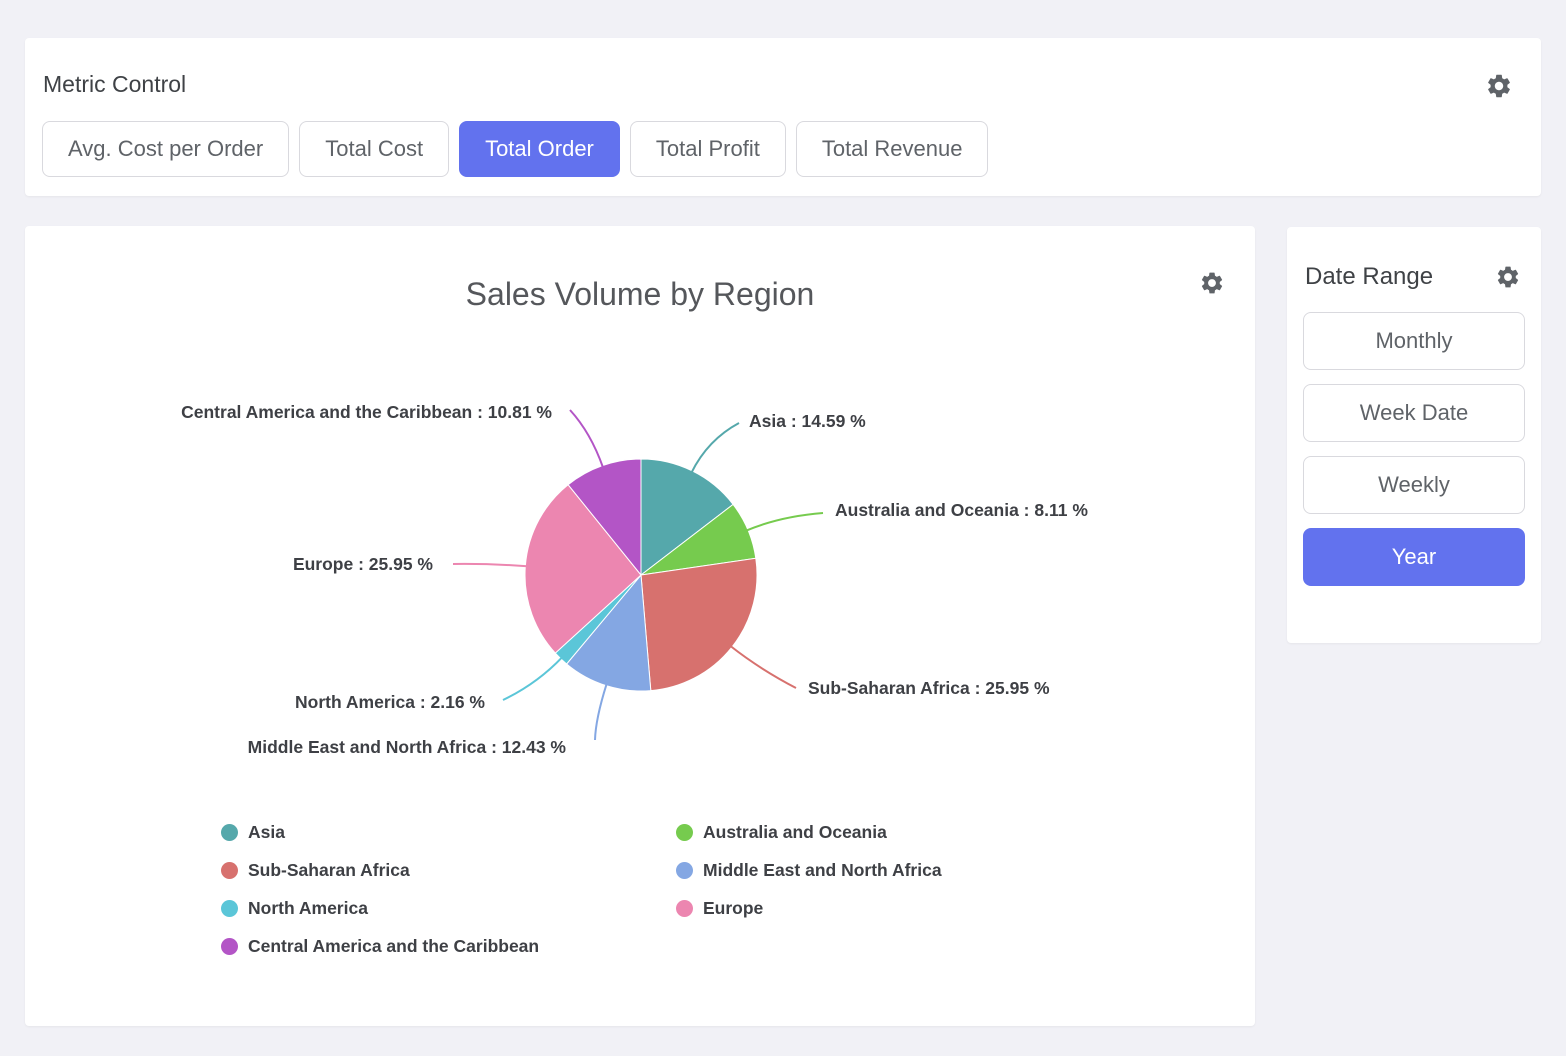 This screenshot has height=1056, width=1566. What do you see at coordinates (407, 747) in the screenshot?
I see `pie-label-middle-east-and-north-africa: Middle East and North Africa : 12.43 %` at bounding box center [407, 747].